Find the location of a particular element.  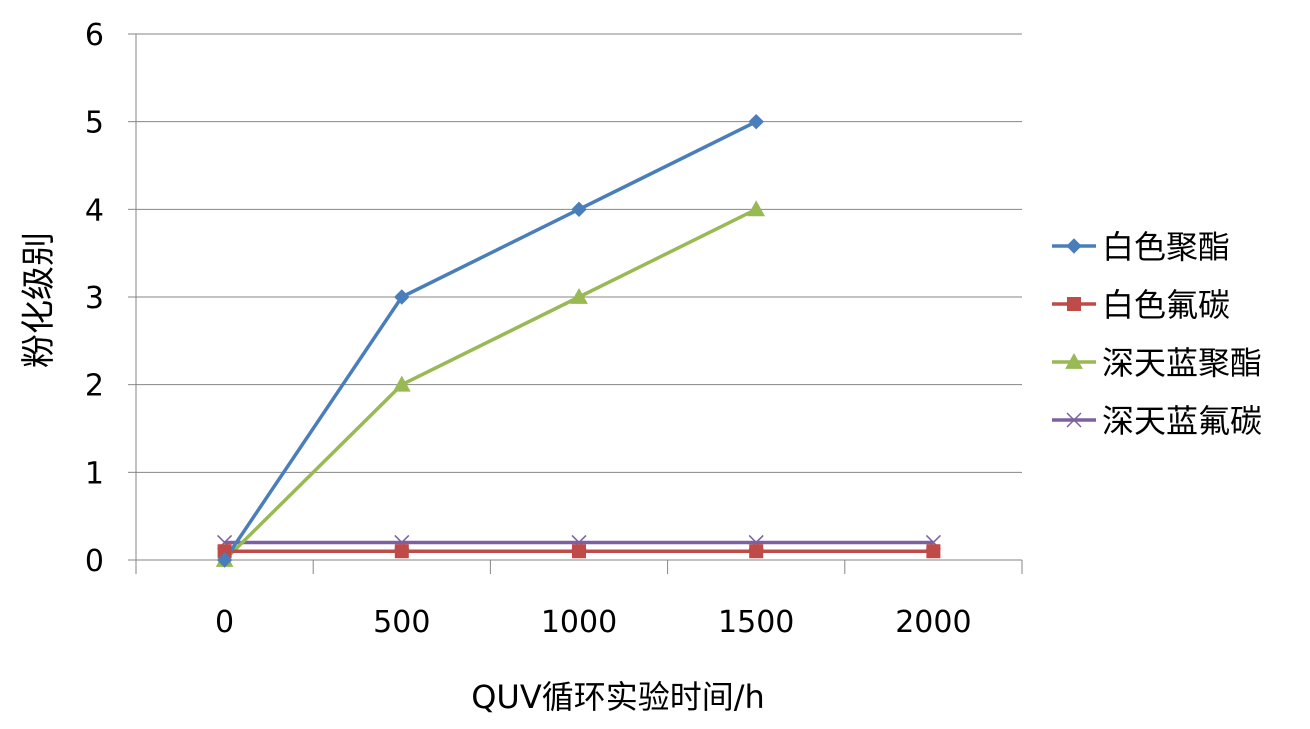

legend-item: 深天蓝氟碳 is located at coordinates (1157, 421).